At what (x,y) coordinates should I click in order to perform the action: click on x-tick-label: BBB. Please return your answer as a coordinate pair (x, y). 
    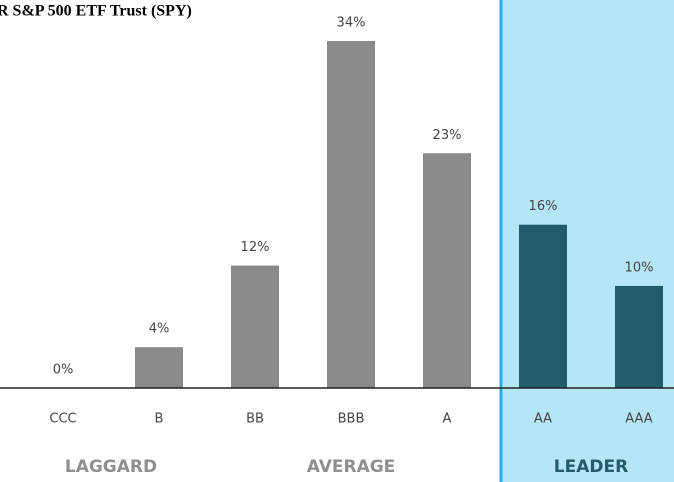
    Looking at the image, I should click on (351, 419).